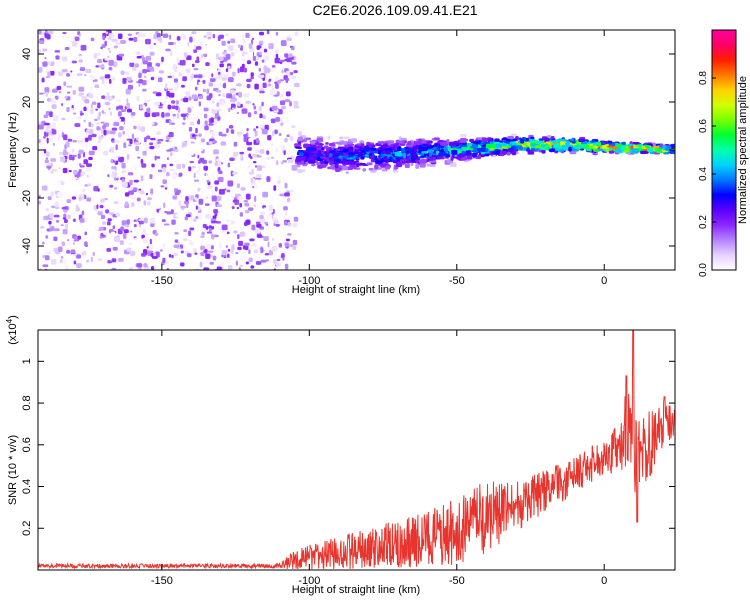 The image size is (750, 600). I want to click on y-tick-label: 1, so click(27, 361).